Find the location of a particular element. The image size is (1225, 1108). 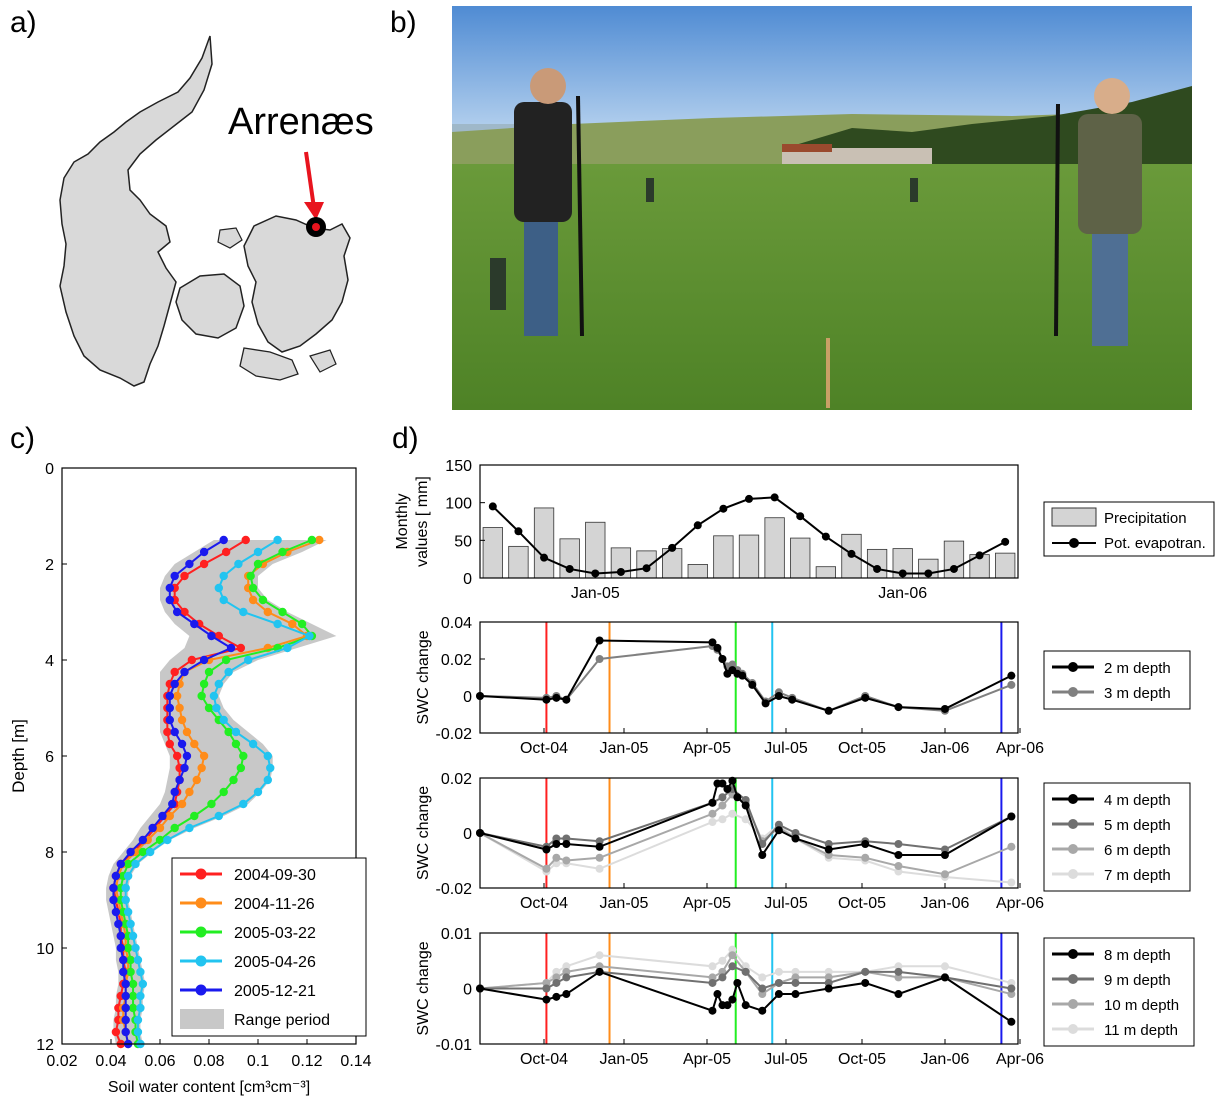

x-tick-label: 0.02 is located at coordinates (61, 1061).